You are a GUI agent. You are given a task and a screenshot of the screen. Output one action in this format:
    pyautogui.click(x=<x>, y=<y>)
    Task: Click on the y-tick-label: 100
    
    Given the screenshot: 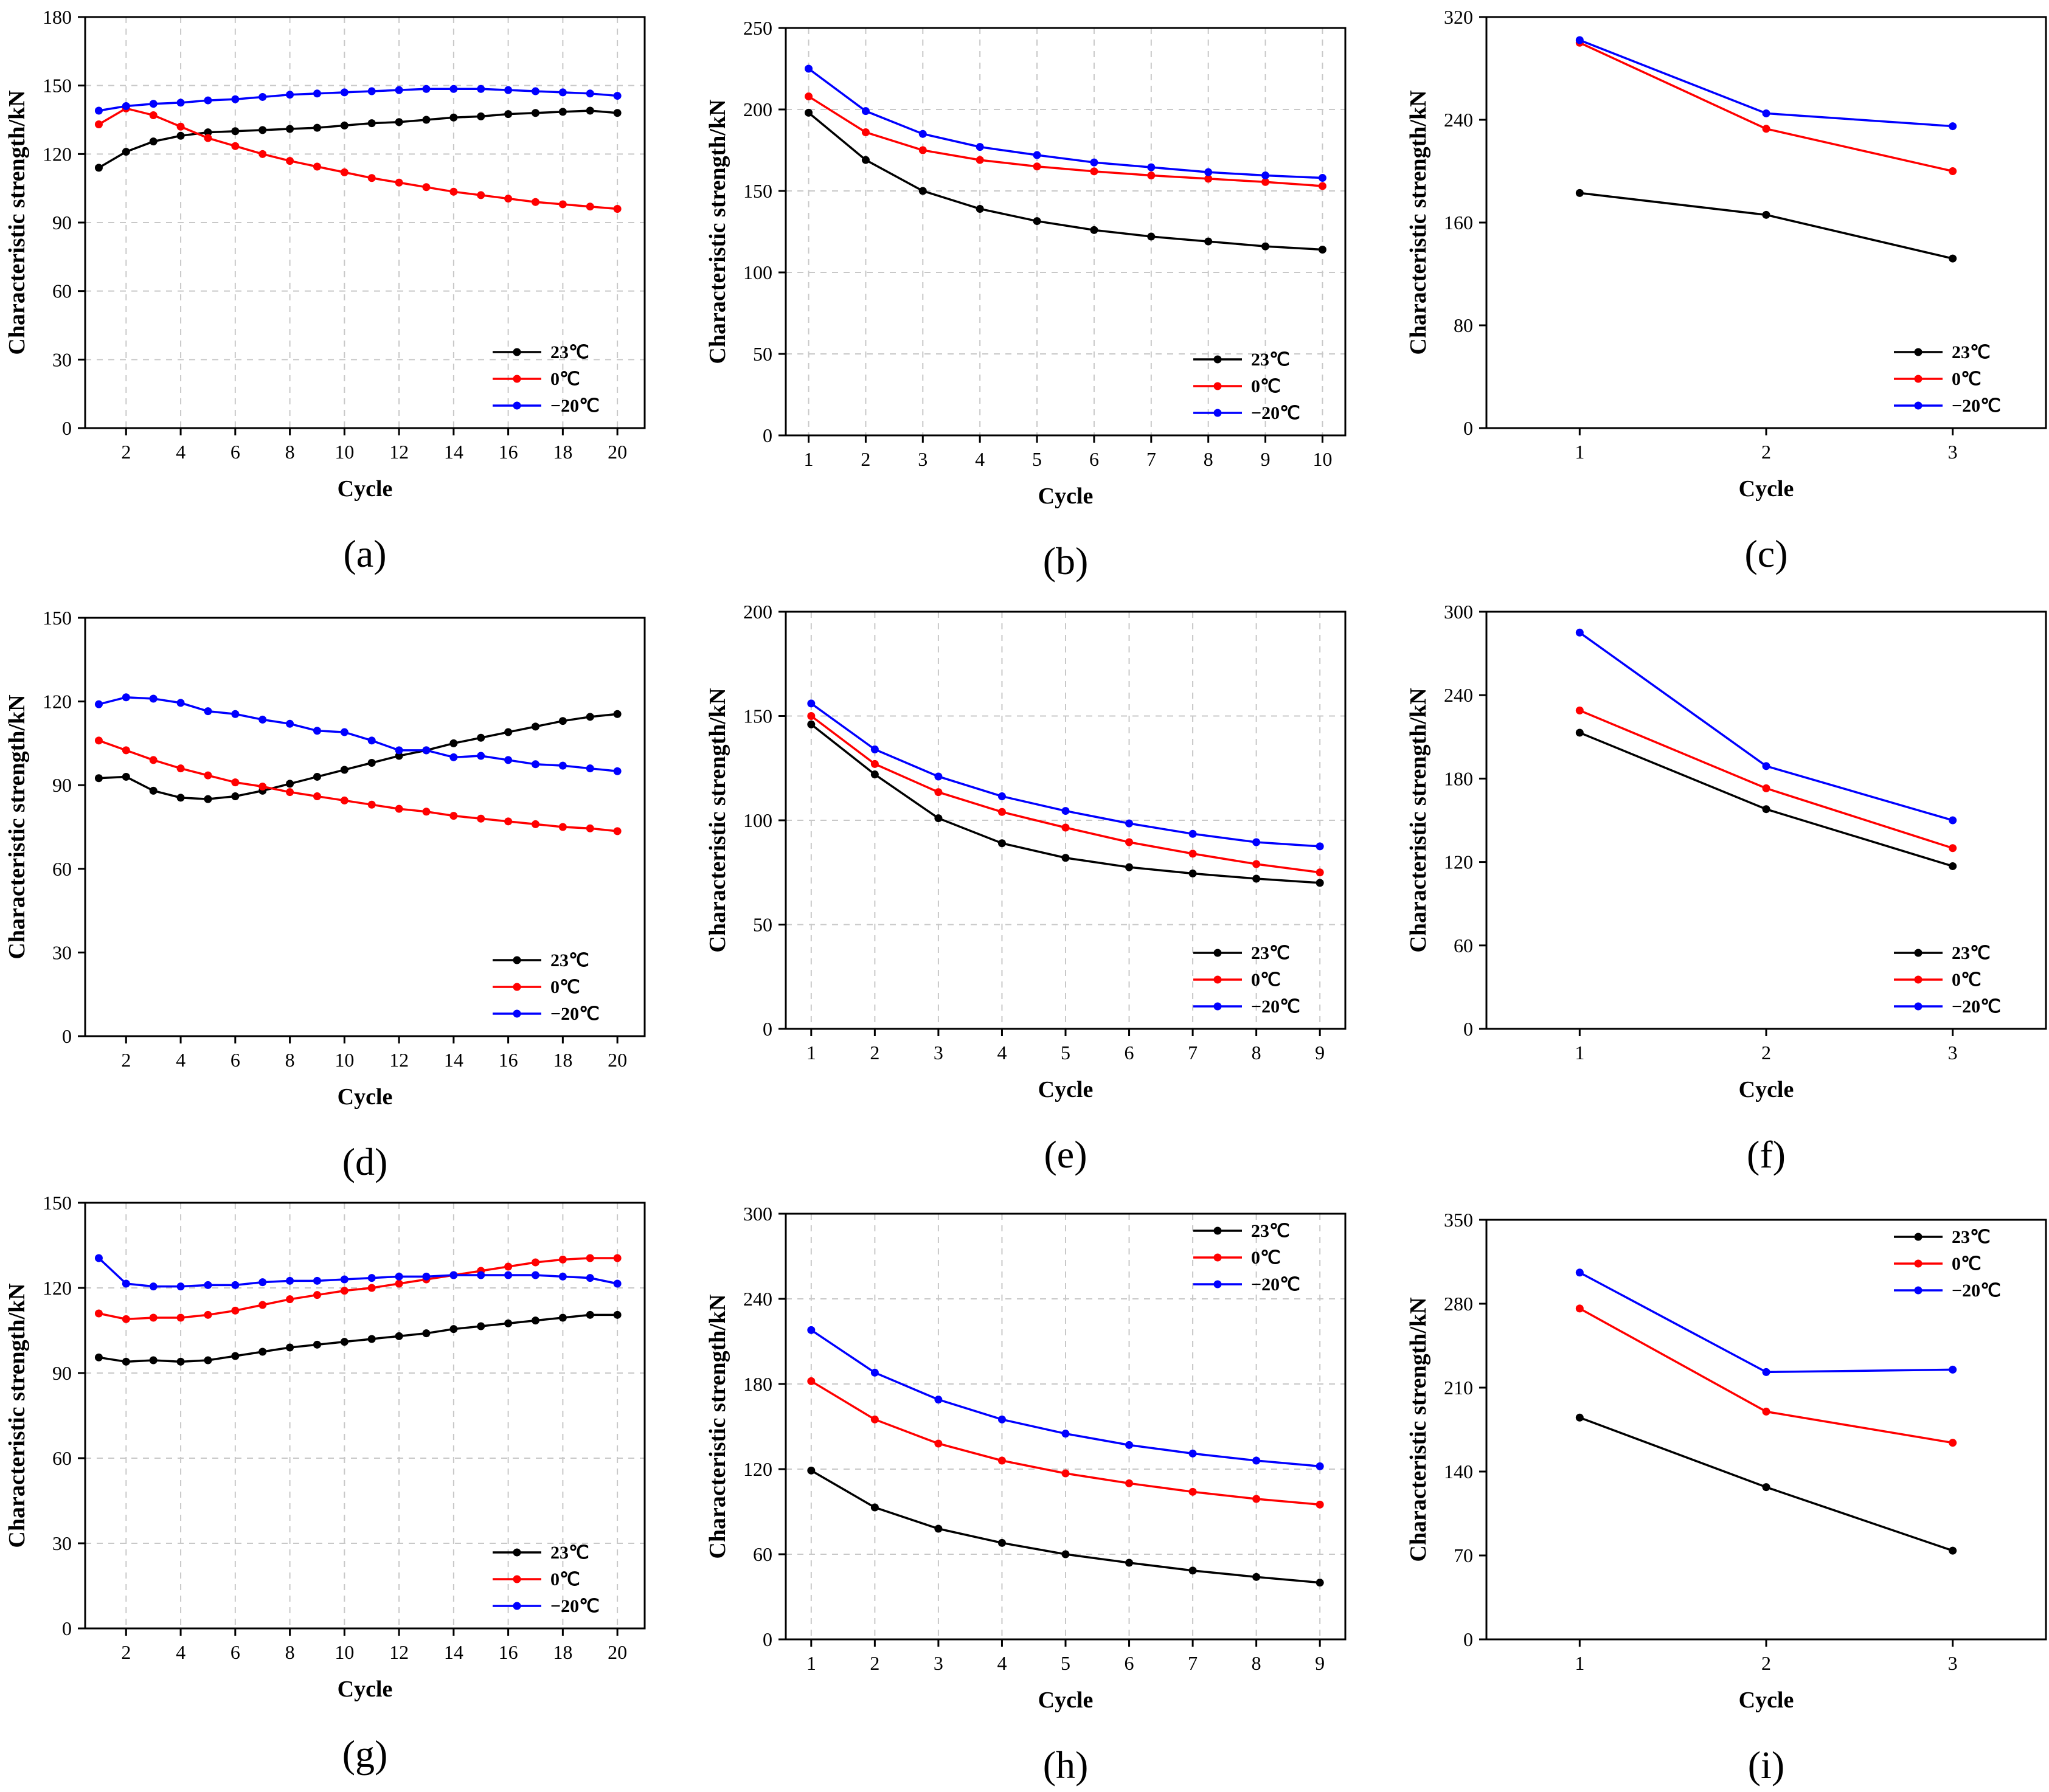 What is the action you would take?
    pyautogui.click(x=757, y=272)
    